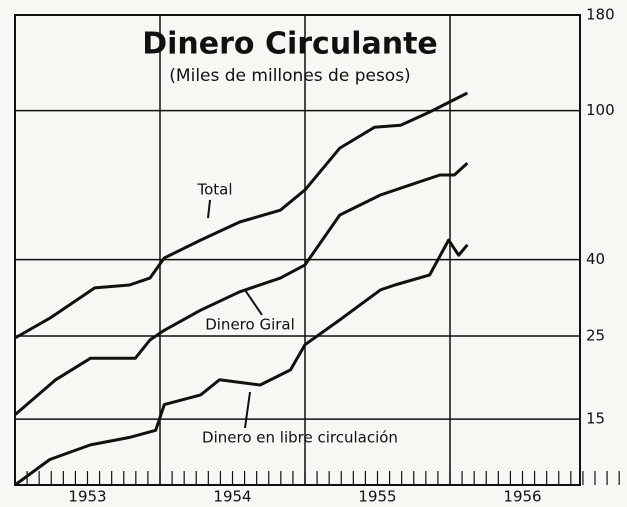  I want to click on x-tick-label: 1953, so click(87, 497).